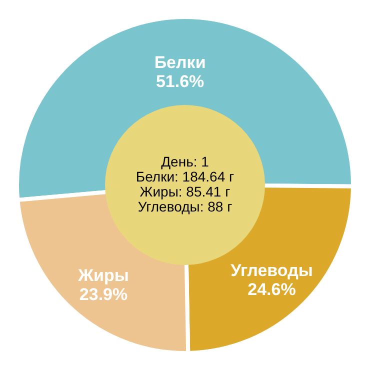 The image size is (370, 370). Describe the element at coordinates (271, 270) in the screenshot. I see `slice-label: Углеводы` at that location.